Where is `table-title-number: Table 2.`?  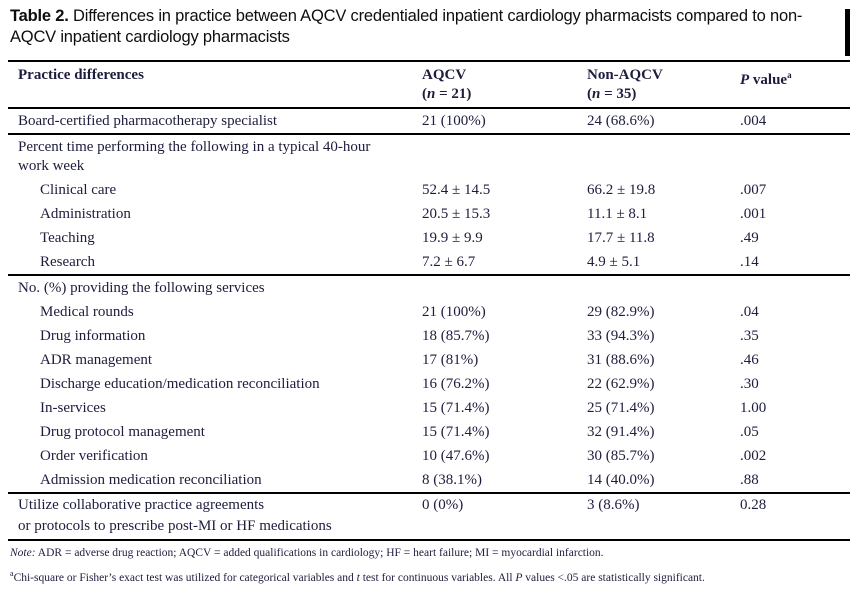 table-title-number: Table 2. is located at coordinates (39, 16).